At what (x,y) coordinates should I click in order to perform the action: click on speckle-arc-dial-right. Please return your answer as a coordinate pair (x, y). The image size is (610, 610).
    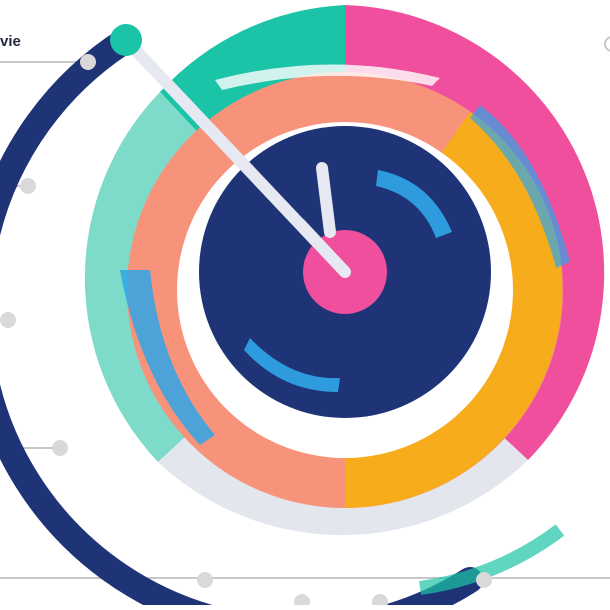
    Looking at the image, I should click on (414, 204).